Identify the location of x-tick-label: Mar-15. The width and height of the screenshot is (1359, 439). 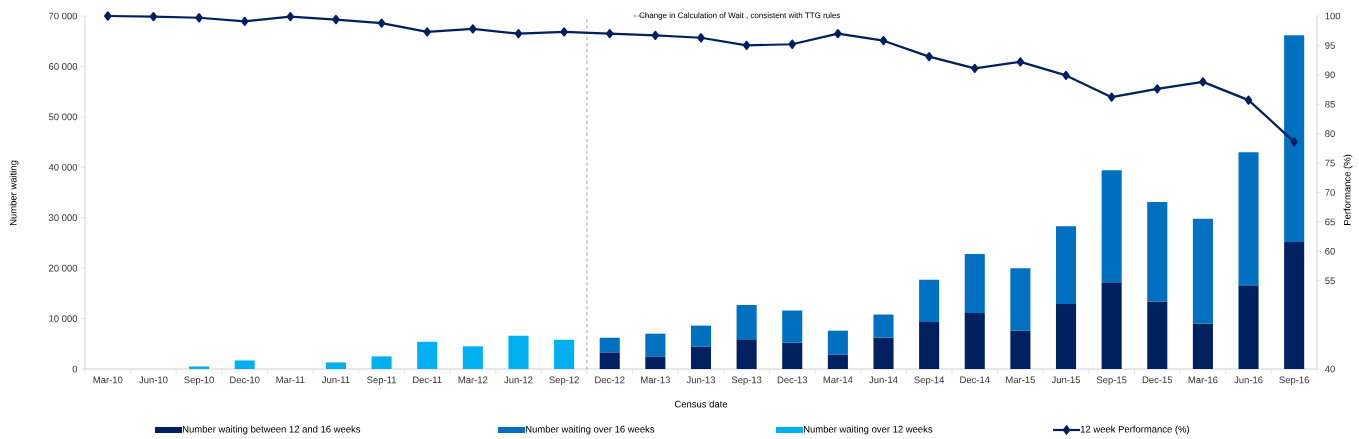
(1020, 380).